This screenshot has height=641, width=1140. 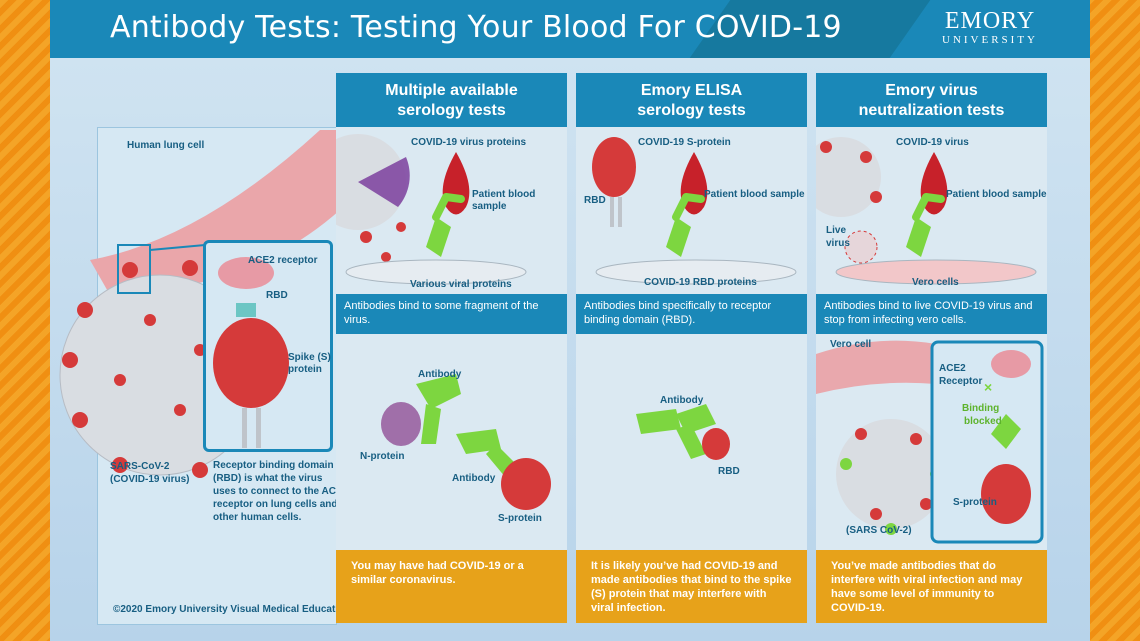 What do you see at coordinates (691, 90) in the screenshot?
I see `column-2-title-1: Emory ELISA` at bounding box center [691, 90].